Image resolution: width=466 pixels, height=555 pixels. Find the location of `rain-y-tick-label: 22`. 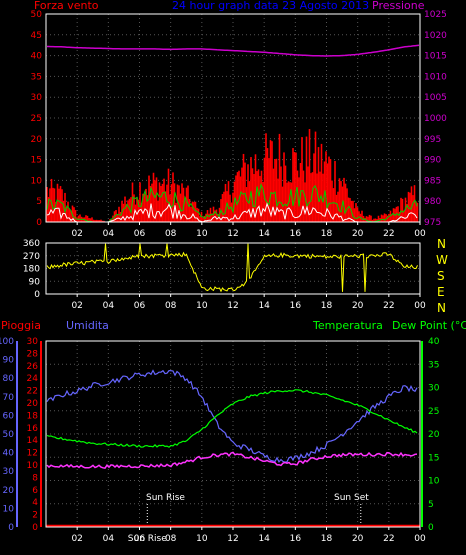

rain-y-tick-label: 22 is located at coordinates (32, 392).